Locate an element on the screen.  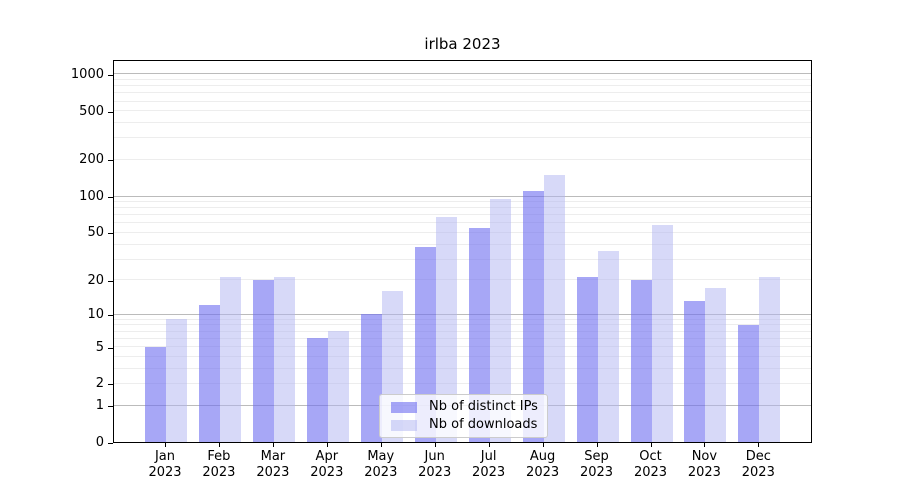
y-tick-label: 5 is located at coordinates (99, 347).